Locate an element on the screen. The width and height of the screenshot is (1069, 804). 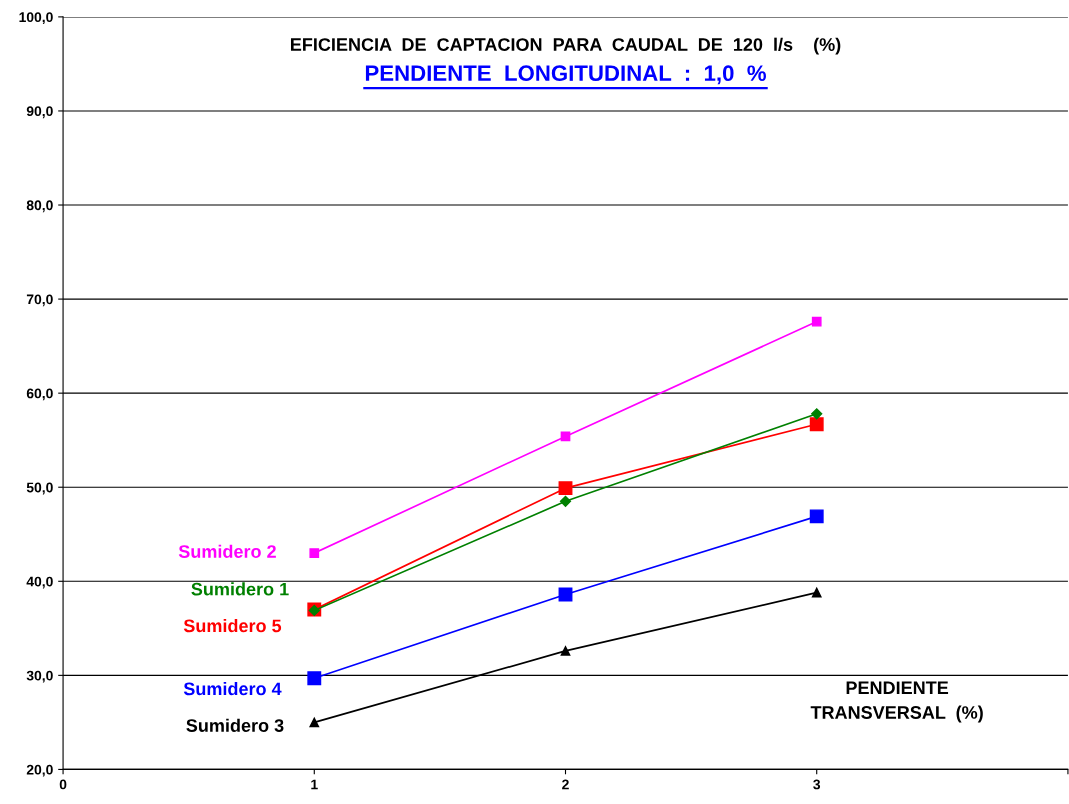
x-tick-label: 3 is located at coordinates (817, 784).